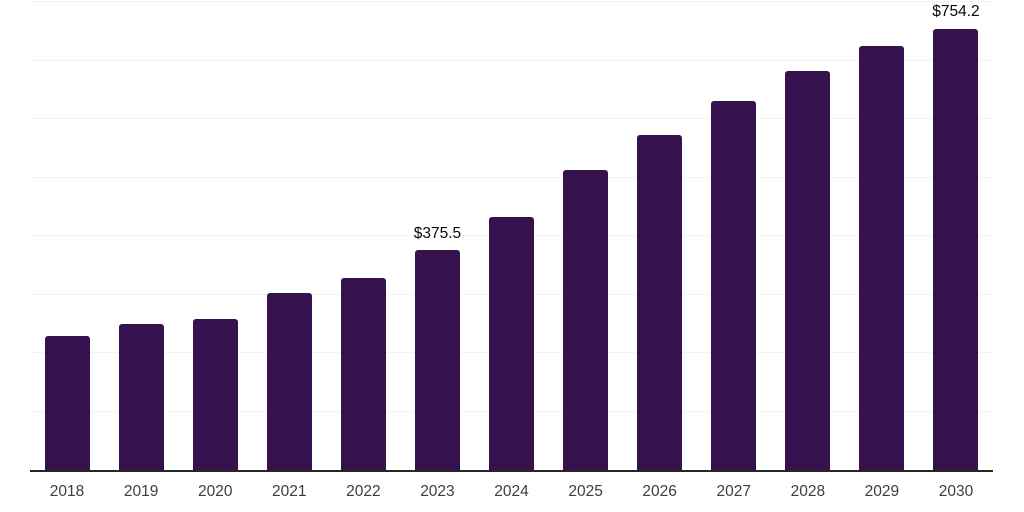  What do you see at coordinates (882, 258) in the screenshot?
I see `bar-2029` at bounding box center [882, 258].